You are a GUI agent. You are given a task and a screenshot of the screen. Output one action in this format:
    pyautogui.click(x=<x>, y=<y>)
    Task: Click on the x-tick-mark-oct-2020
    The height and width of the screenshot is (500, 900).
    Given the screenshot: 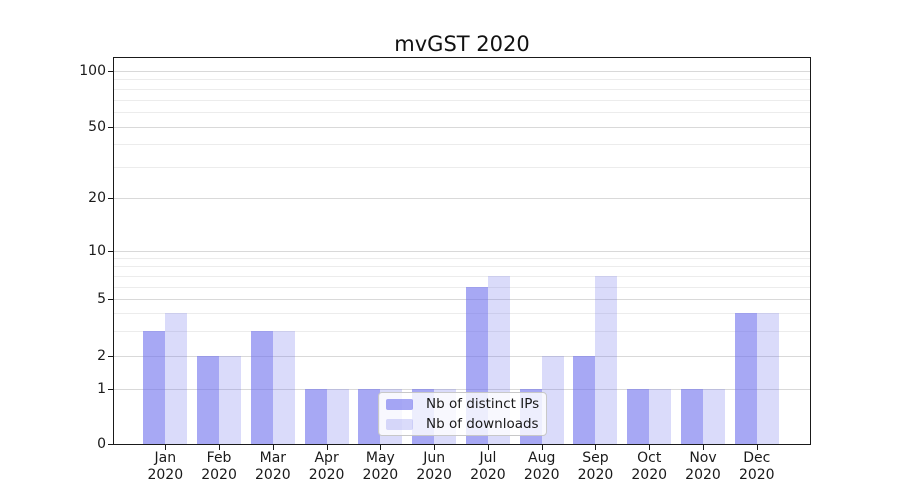 What is the action you would take?
    pyautogui.click(x=650, y=447)
    